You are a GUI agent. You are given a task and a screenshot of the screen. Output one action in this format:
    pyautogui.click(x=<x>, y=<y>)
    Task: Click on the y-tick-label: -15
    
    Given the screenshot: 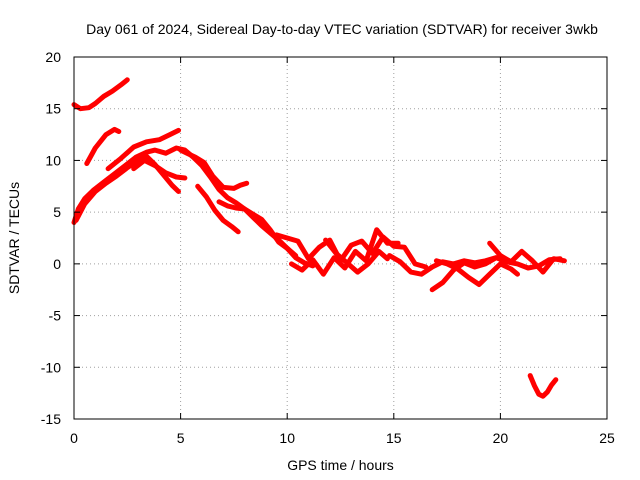 What is the action you would take?
    pyautogui.click(x=51, y=419)
    